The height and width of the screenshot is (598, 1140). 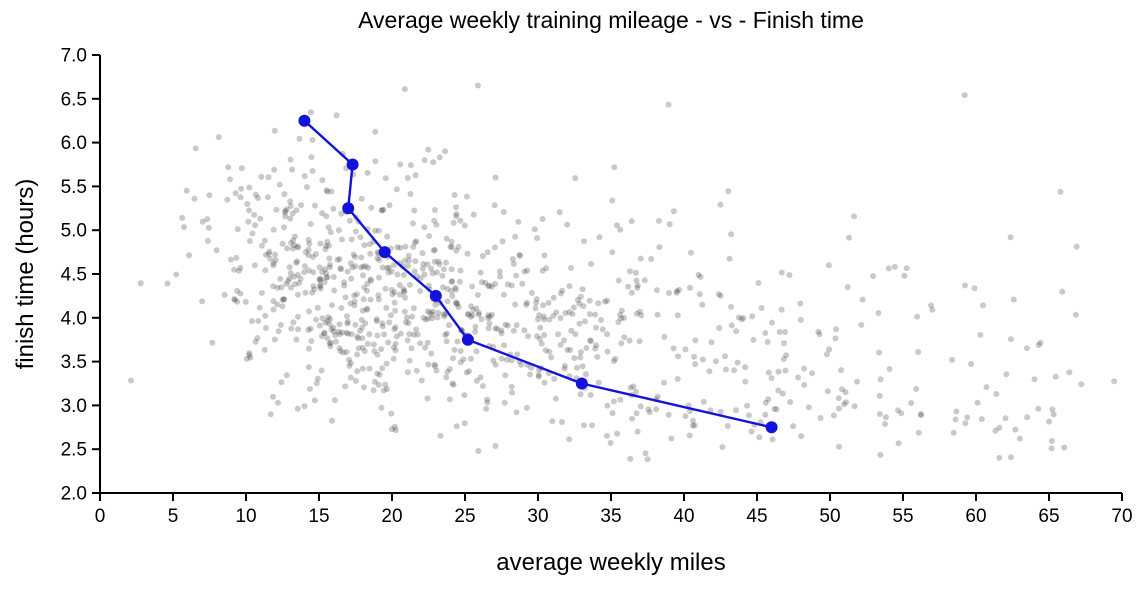 I want to click on x-tick-label: 15, so click(x=318, y=516).